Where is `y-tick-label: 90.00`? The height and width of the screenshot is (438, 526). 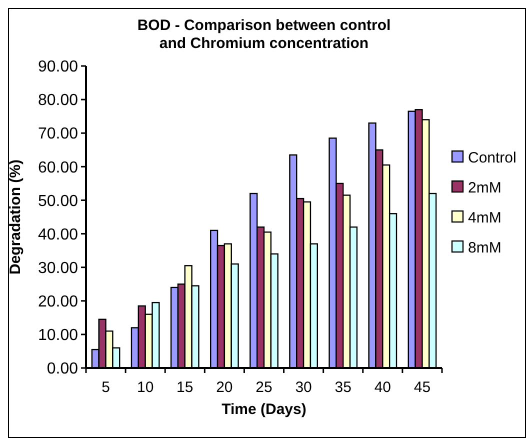
y-tick-label: 90.00 is located at coordinates (58, 67).